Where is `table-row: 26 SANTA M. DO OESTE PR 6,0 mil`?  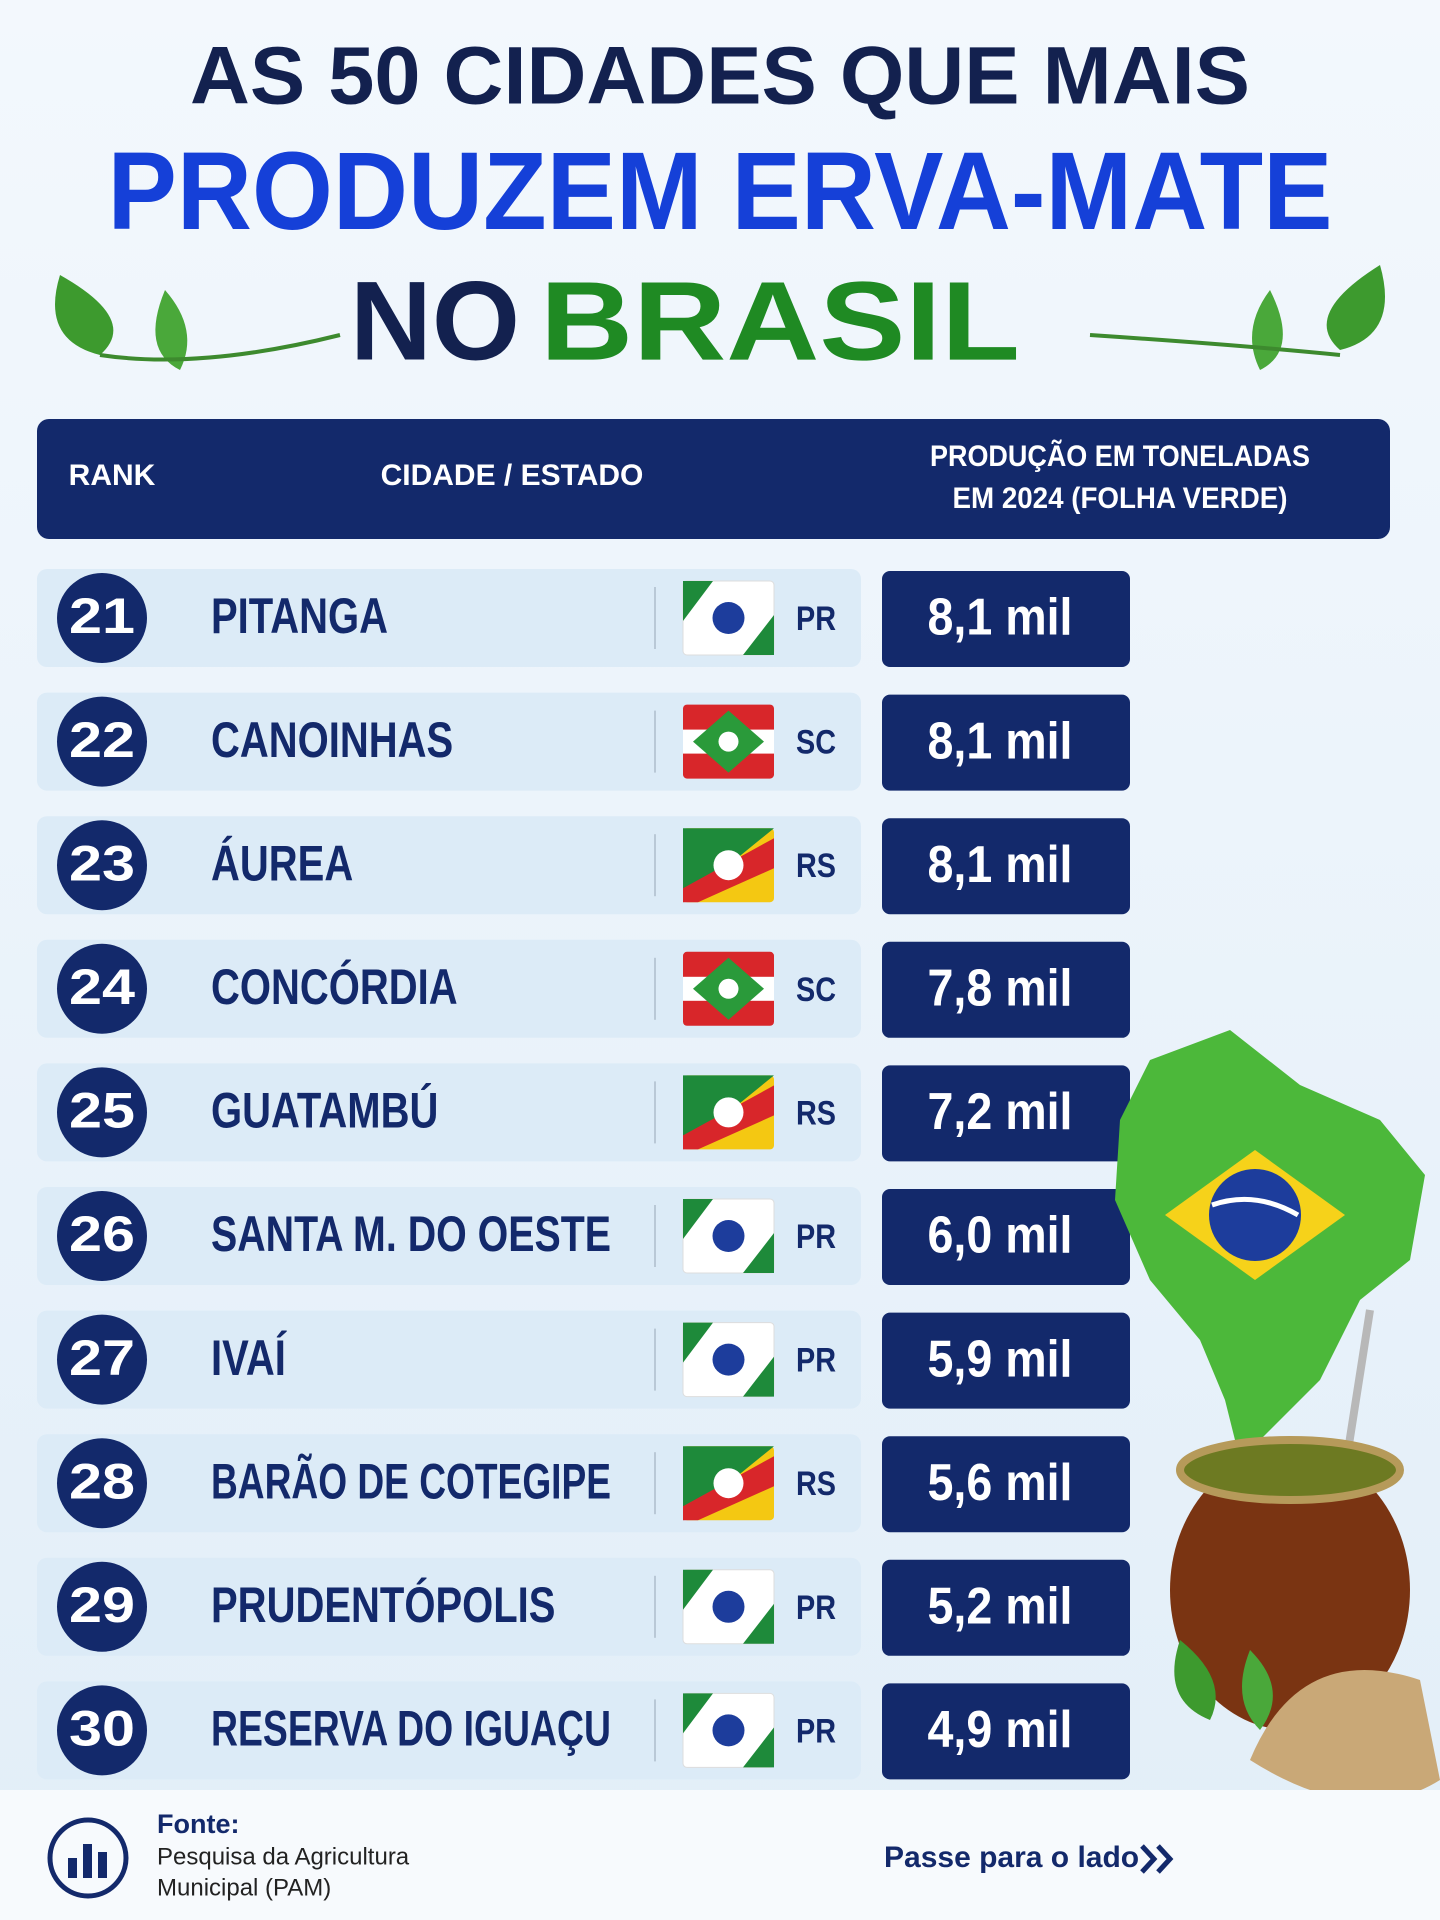 table-row: 26 SANTA M. DO OESTE PR 6,0 mil is located at coordinates (583, 1236).